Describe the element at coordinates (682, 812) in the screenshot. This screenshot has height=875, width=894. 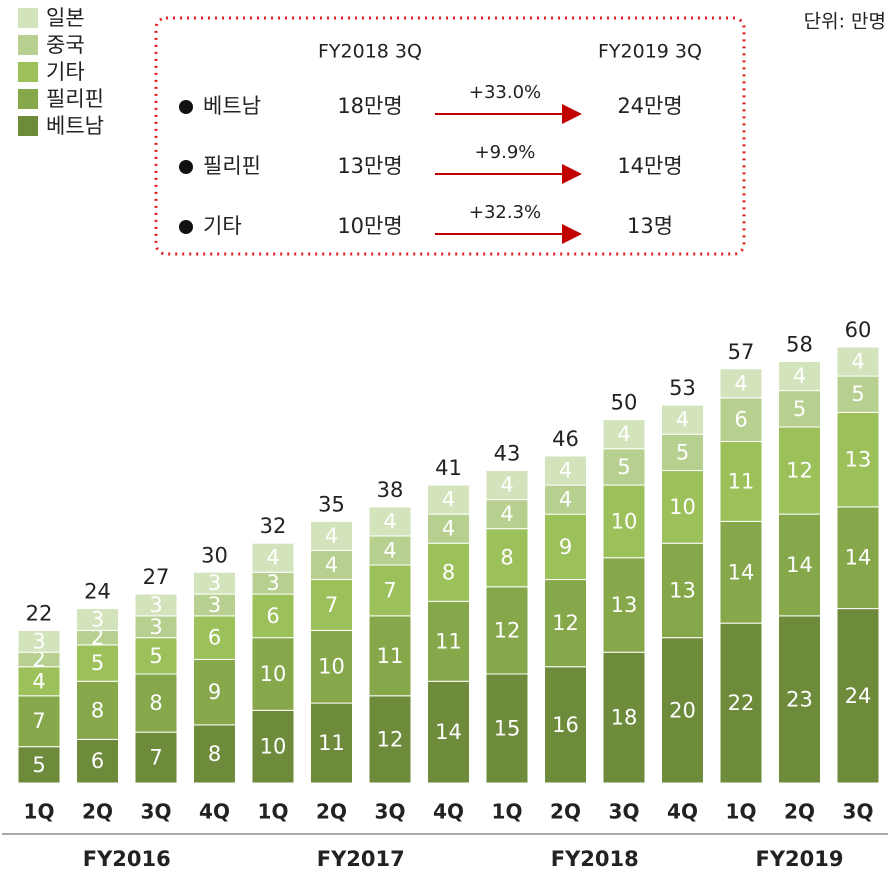
I see `x-tick-label: 4Q` at that location.